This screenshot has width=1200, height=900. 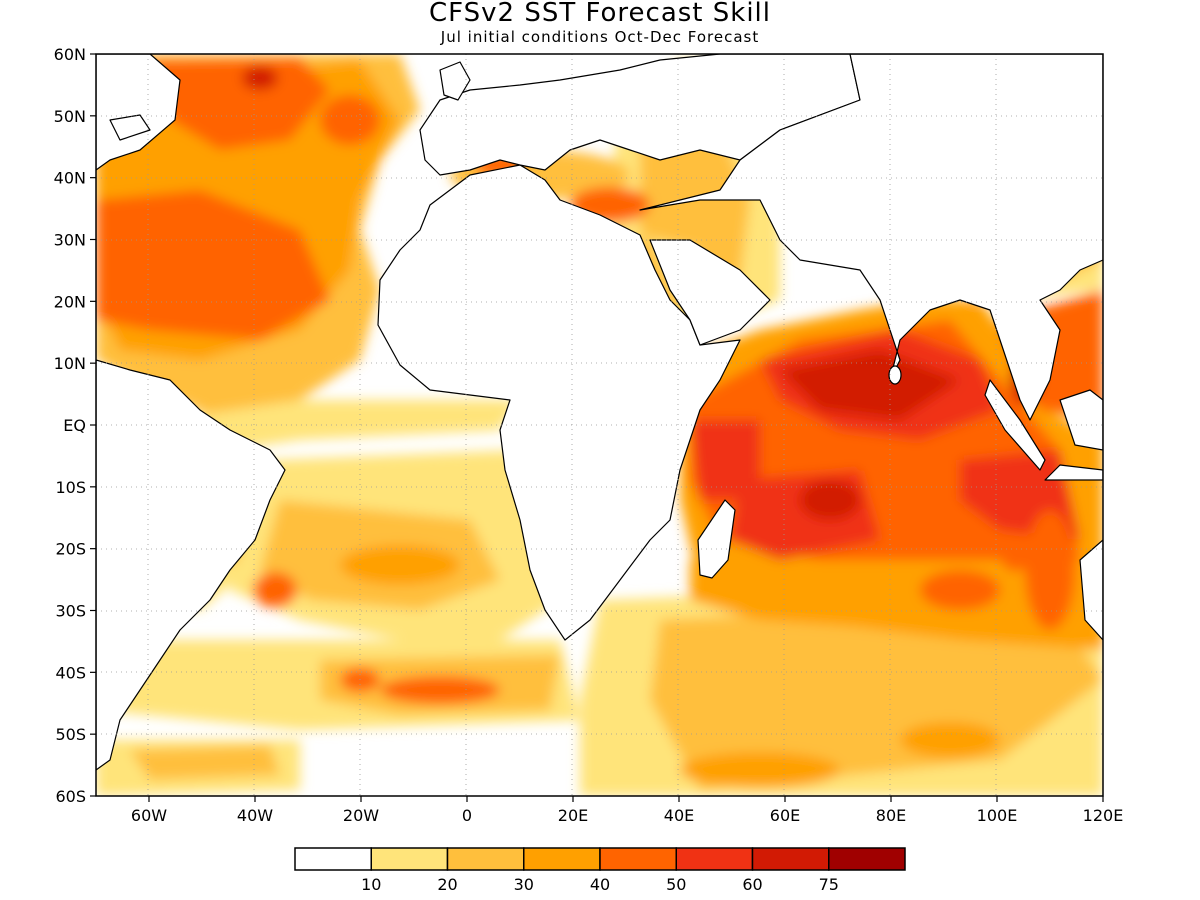 What do you see at coordinates (676, 884) in the screenshot?
I see `colorbar-label: 50` at bounding box center [676, 884].